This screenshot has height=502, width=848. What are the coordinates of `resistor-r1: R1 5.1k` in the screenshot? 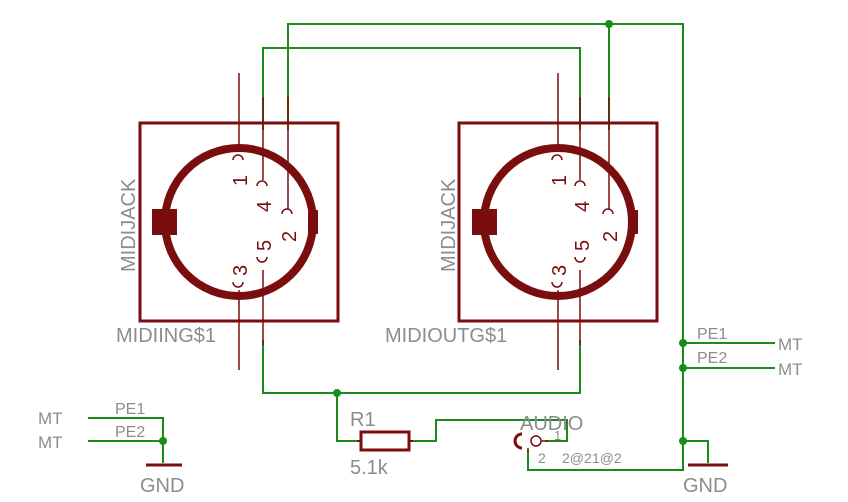 It's located at (381, 444).